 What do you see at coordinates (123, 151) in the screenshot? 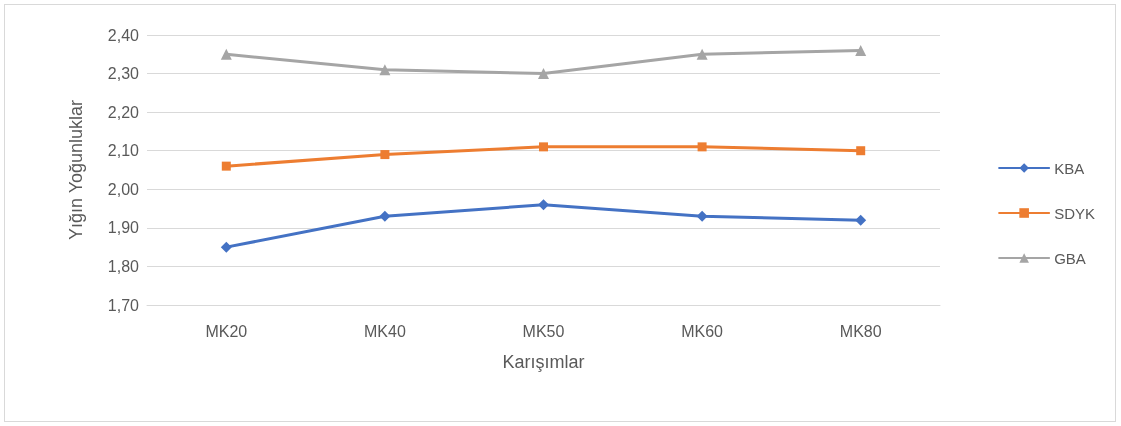
I see `y-tick-label: 2,10` at bounding box center [123, 151].